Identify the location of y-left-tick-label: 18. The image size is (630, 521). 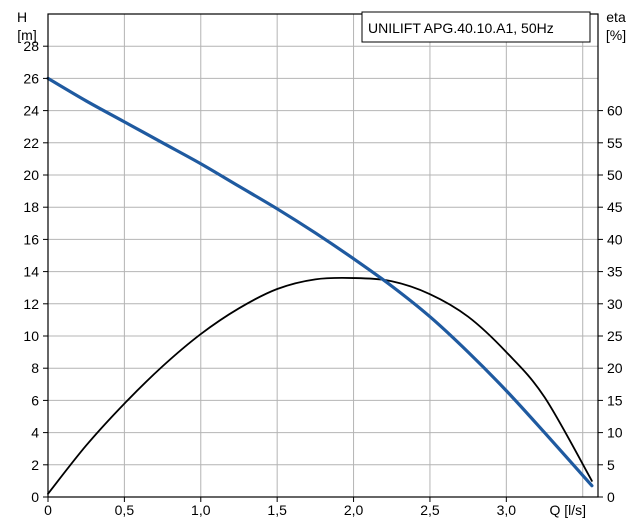
(31, 207).